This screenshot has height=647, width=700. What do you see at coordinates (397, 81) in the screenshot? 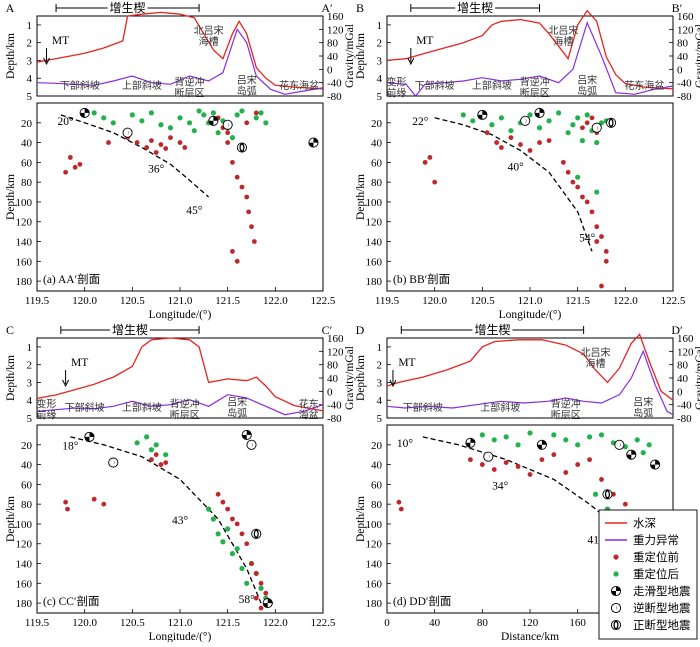
I see `label-line: 变形` at bounding box center [397, 81].